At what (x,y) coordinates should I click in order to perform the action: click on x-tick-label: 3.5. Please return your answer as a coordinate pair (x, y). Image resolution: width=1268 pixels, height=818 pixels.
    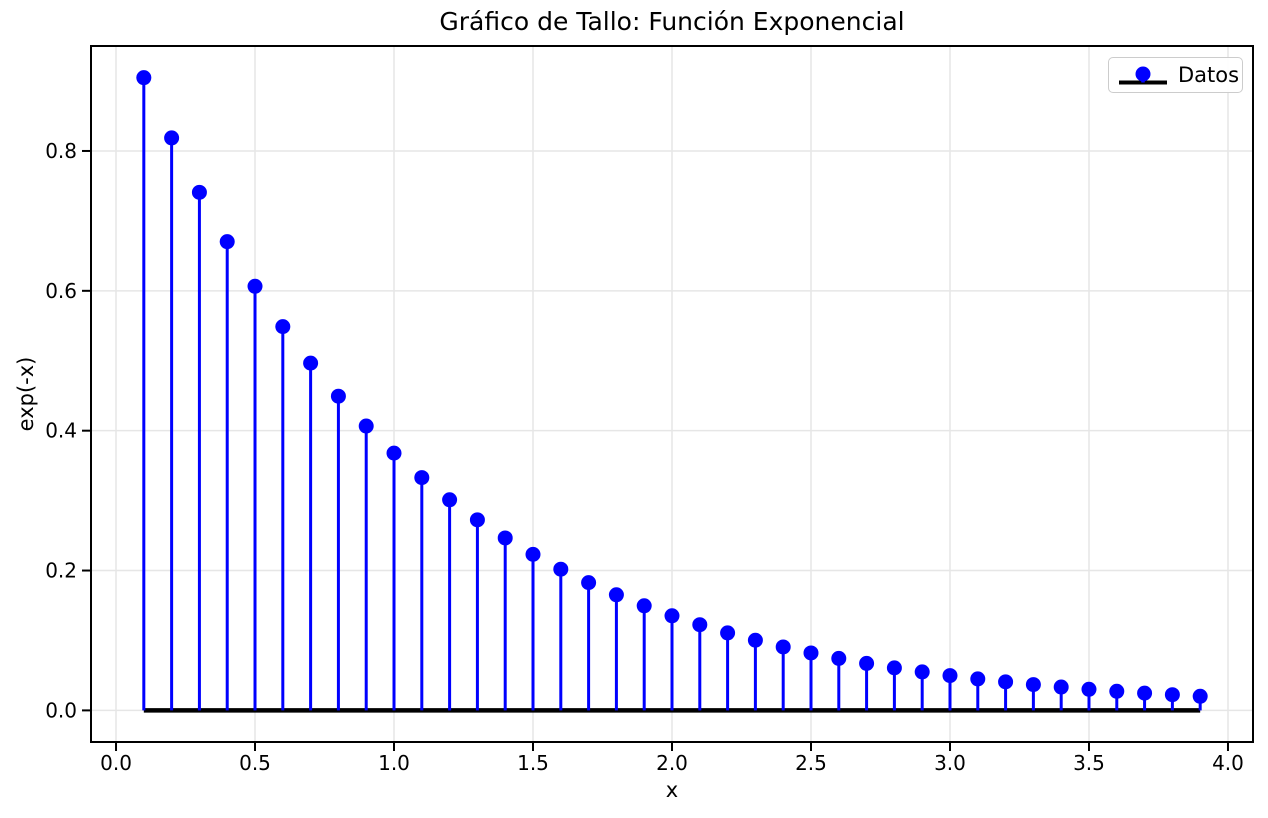
    Looking at the image, I should click on (1089, 763).